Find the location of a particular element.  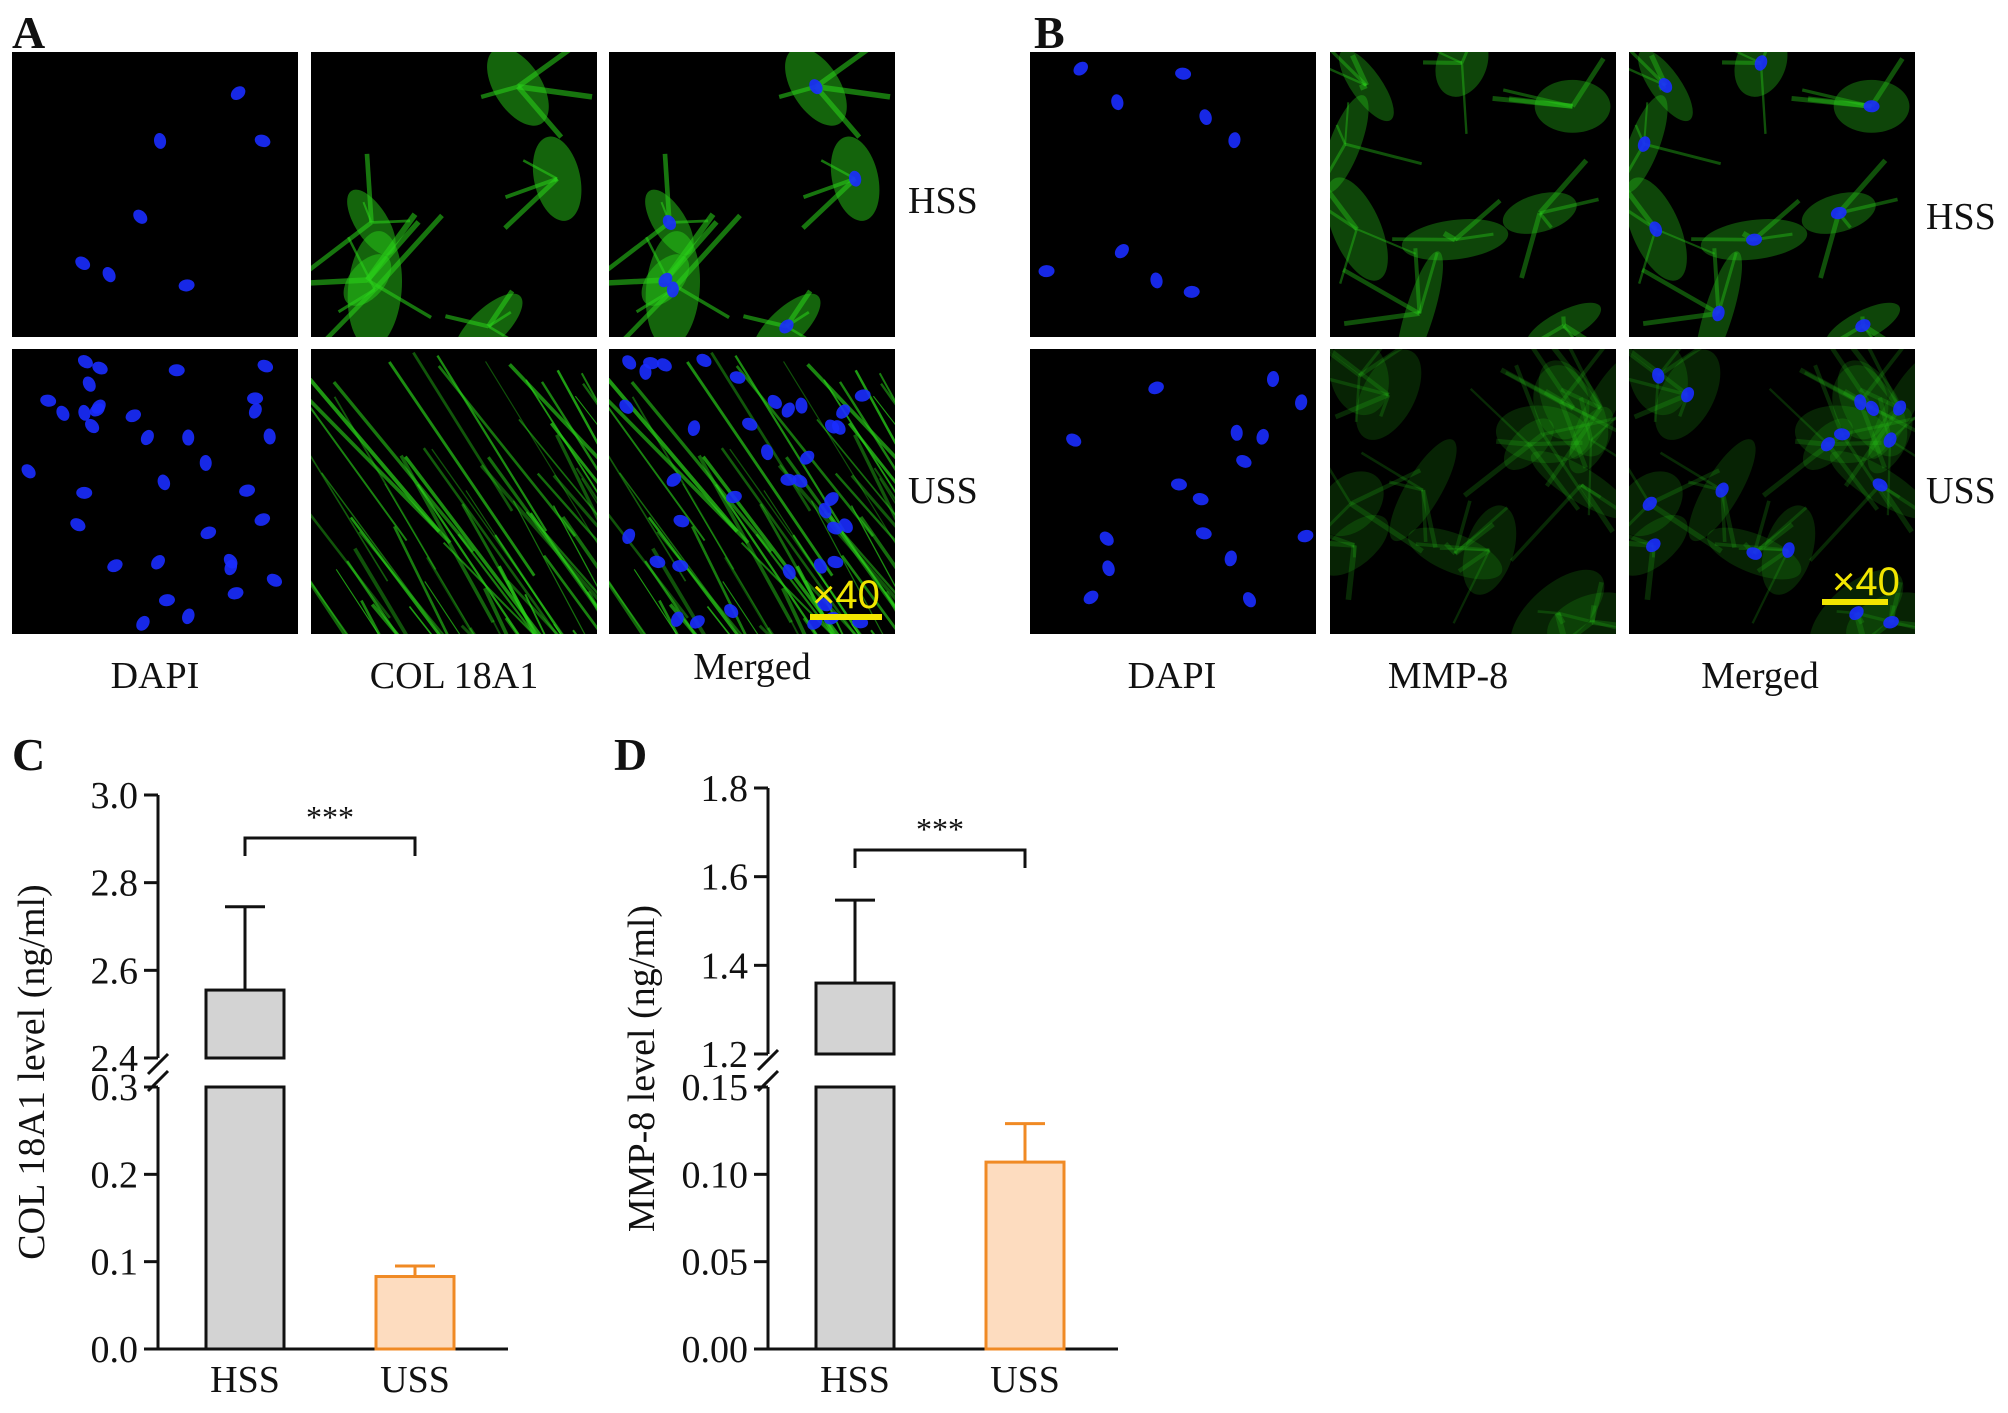

y-tick-label: 0.1 is located at coordinates (115, 1263).